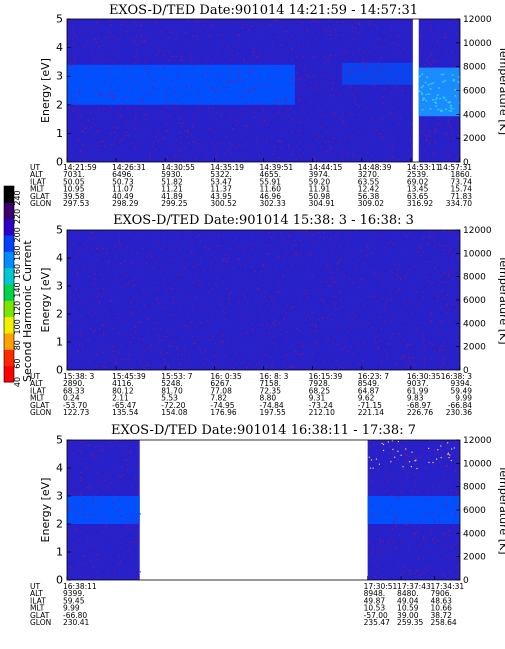 Image resolution: width=505 pixels, height=649 pixels. I want to click on table-cell: 69.02, so click(418, 181).